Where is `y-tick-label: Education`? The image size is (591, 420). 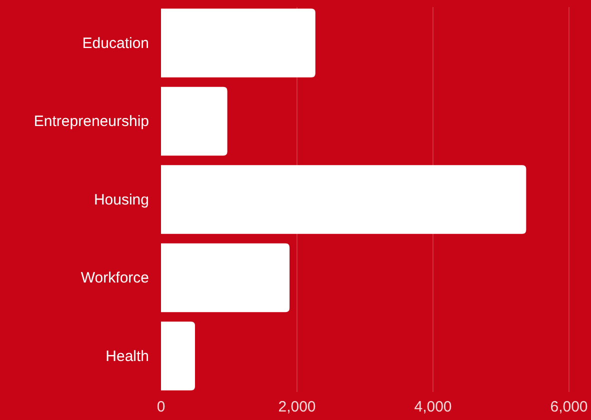 y-tick-label: Education is located at coordinates (115, 43).